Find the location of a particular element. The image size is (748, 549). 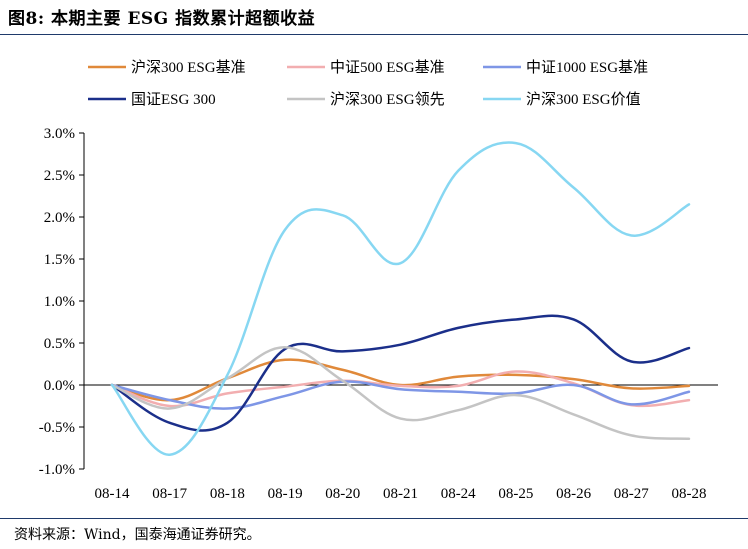

x-tick-label: 08-27 is located at coordinates (631, 494).